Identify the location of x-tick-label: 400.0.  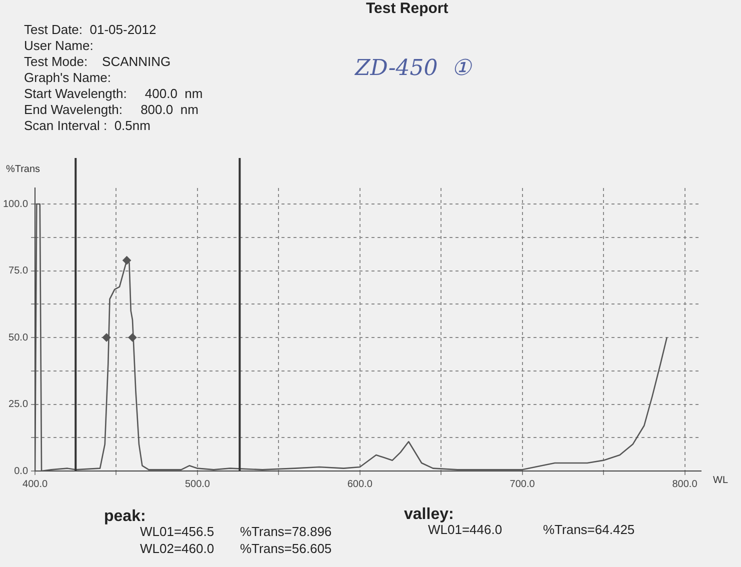
(35, 484).